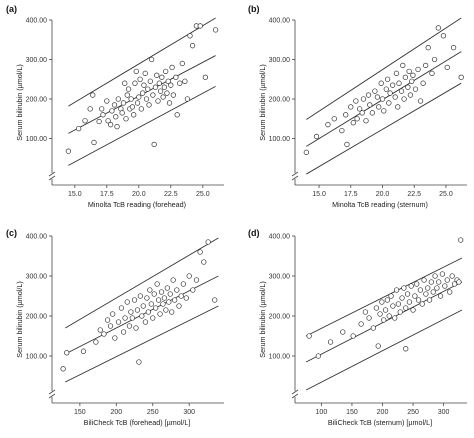  I want to click on x-tick-label: 150, so click(352, 412).